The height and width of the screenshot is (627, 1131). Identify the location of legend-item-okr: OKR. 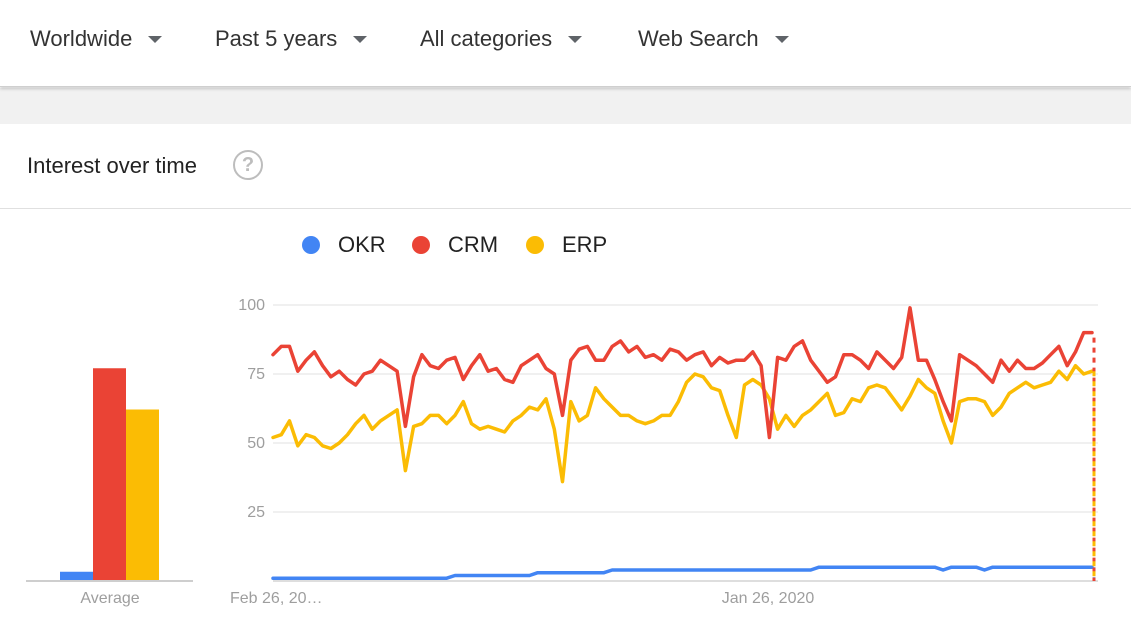
(344, 245).